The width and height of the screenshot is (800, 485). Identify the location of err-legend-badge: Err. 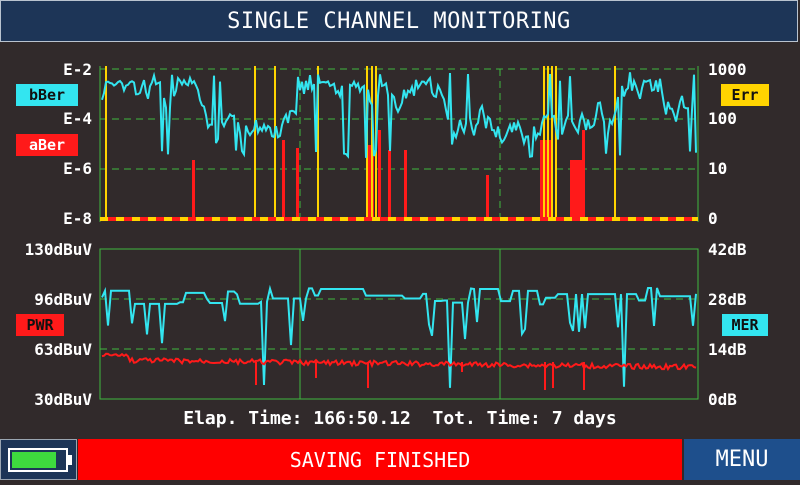
(745, 95).